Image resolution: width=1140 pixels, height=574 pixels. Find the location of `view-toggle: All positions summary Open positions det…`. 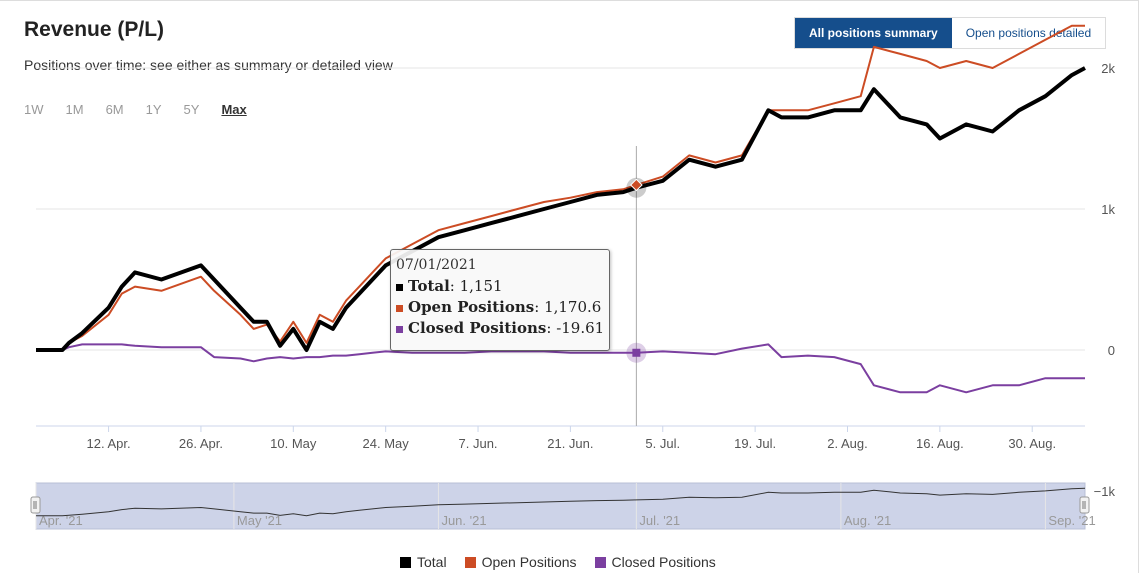

view-toggle: All positions summary Open positions det… is located at coordinates (950, 33).